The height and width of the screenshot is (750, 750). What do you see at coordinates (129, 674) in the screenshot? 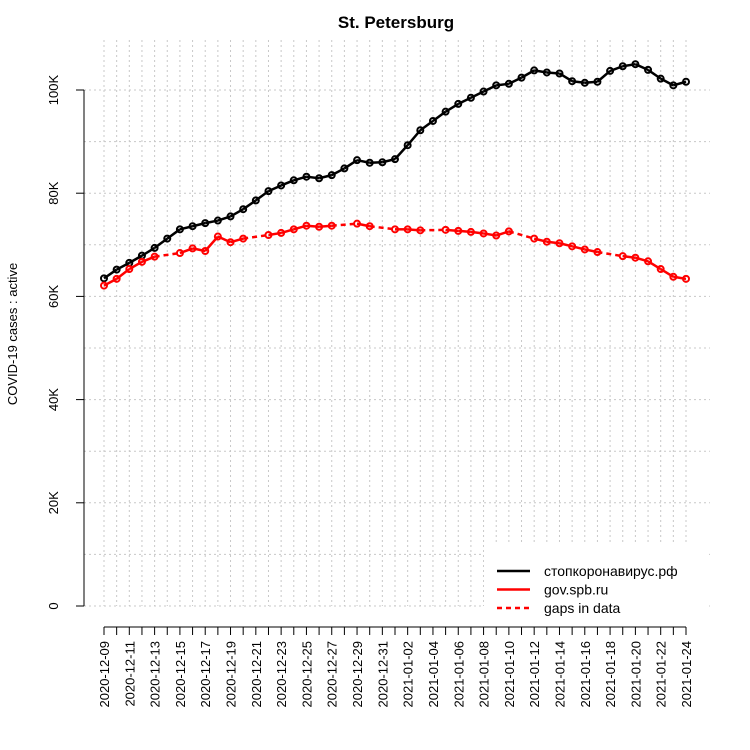
I see `x-tick-label: 2020-12-11` at bounding box center [129, 674].